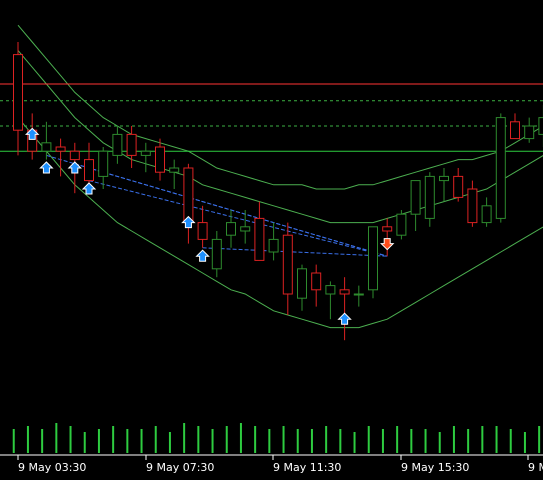  What do you see at coordinates (273, 457) in the screenshot?
I see `time-tick-marks` at bounding box center [273, 457].